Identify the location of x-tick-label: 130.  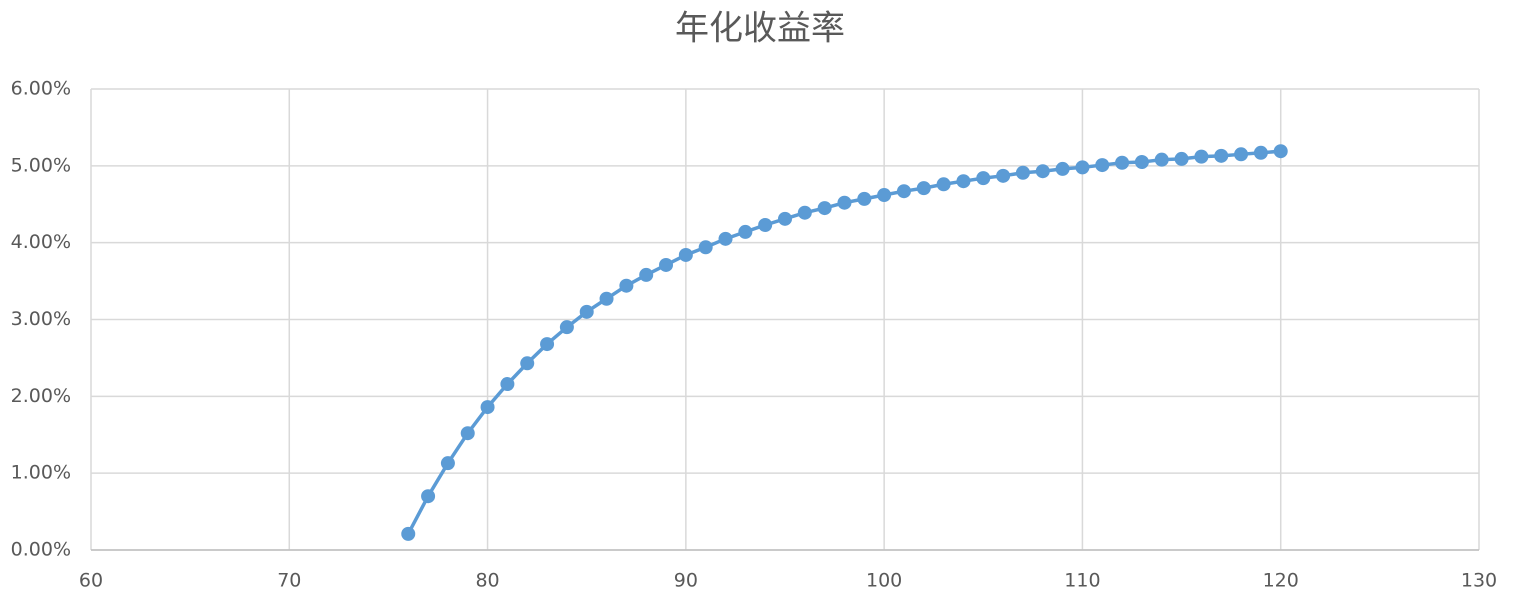
(1479, 581).